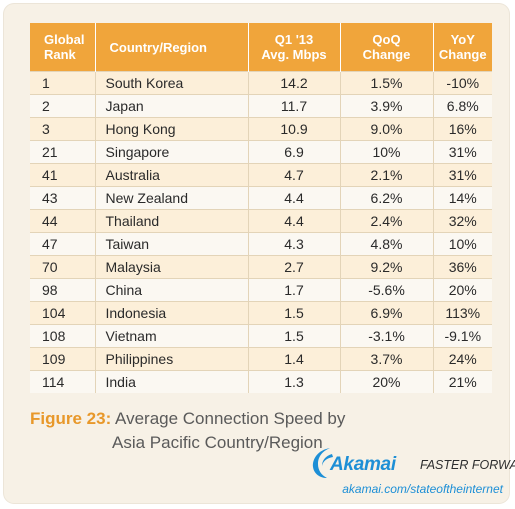 This screenshot has width=515, height=509. What do you see at coordinates (462, 129) in the screenshot?
I see `cell-yoy: 16%` at bounding box center [462, 129].